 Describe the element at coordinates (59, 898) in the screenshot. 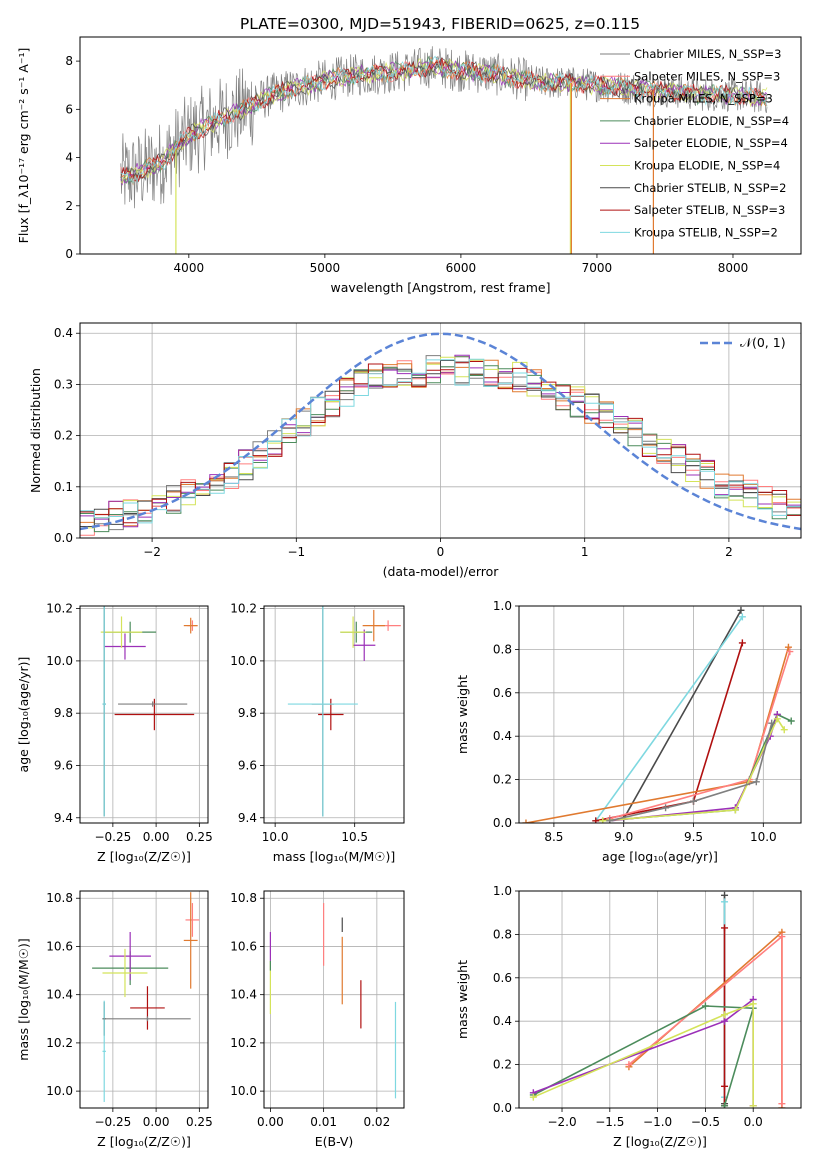

I see `y-tick-label: 10.8` at that location.